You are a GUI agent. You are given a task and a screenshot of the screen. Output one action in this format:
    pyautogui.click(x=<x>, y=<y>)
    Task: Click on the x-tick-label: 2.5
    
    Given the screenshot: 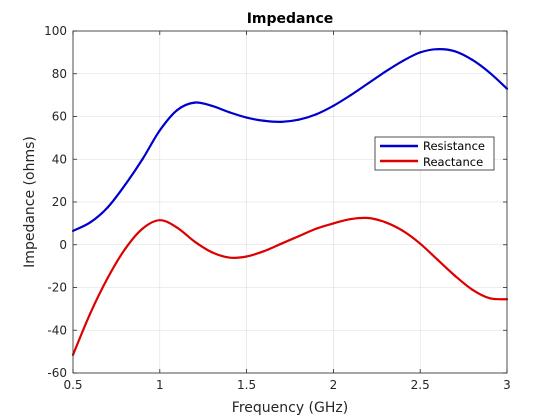 What is the action you would take?
    pyautogui.click(x=420, y=385)
    